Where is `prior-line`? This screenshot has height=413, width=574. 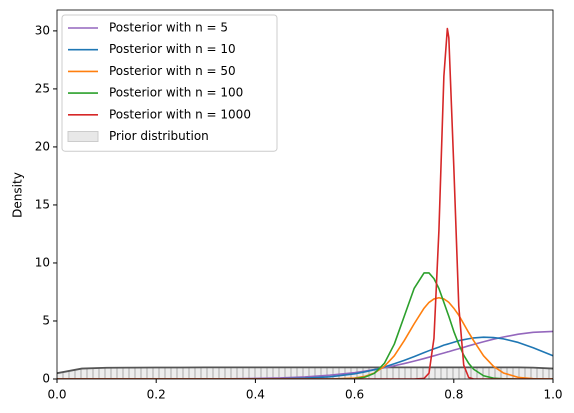
prior-line is located at coordinates (305, 370).